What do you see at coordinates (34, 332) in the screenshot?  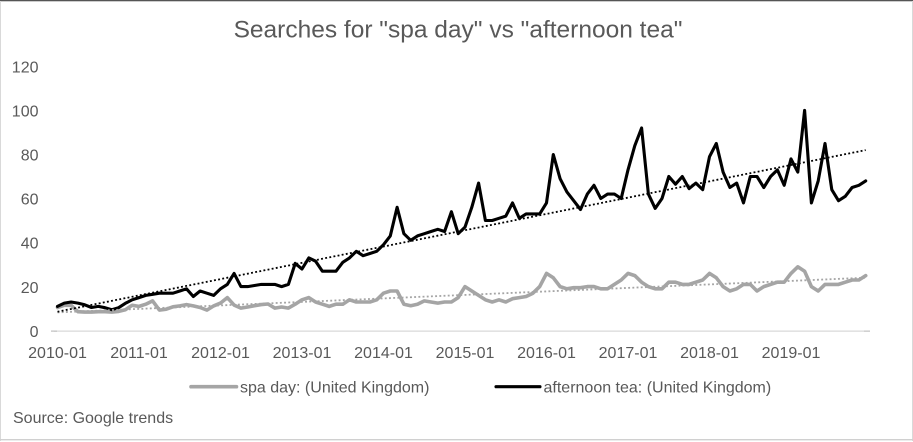 I see `svg-text: 0` at bounding box center [34, 332].